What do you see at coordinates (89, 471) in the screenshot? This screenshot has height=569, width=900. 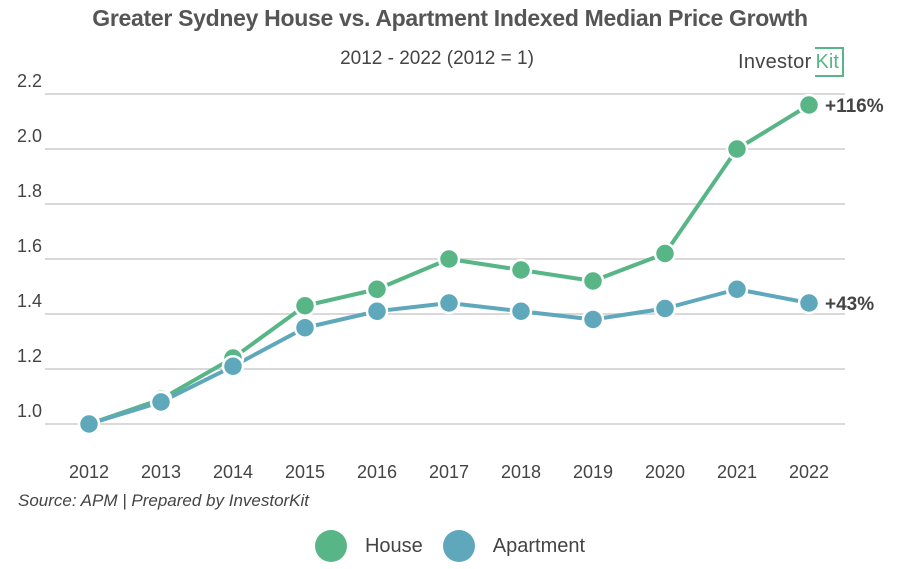 I see `x-tick-label: 2012` at bounding box center [89, 471].